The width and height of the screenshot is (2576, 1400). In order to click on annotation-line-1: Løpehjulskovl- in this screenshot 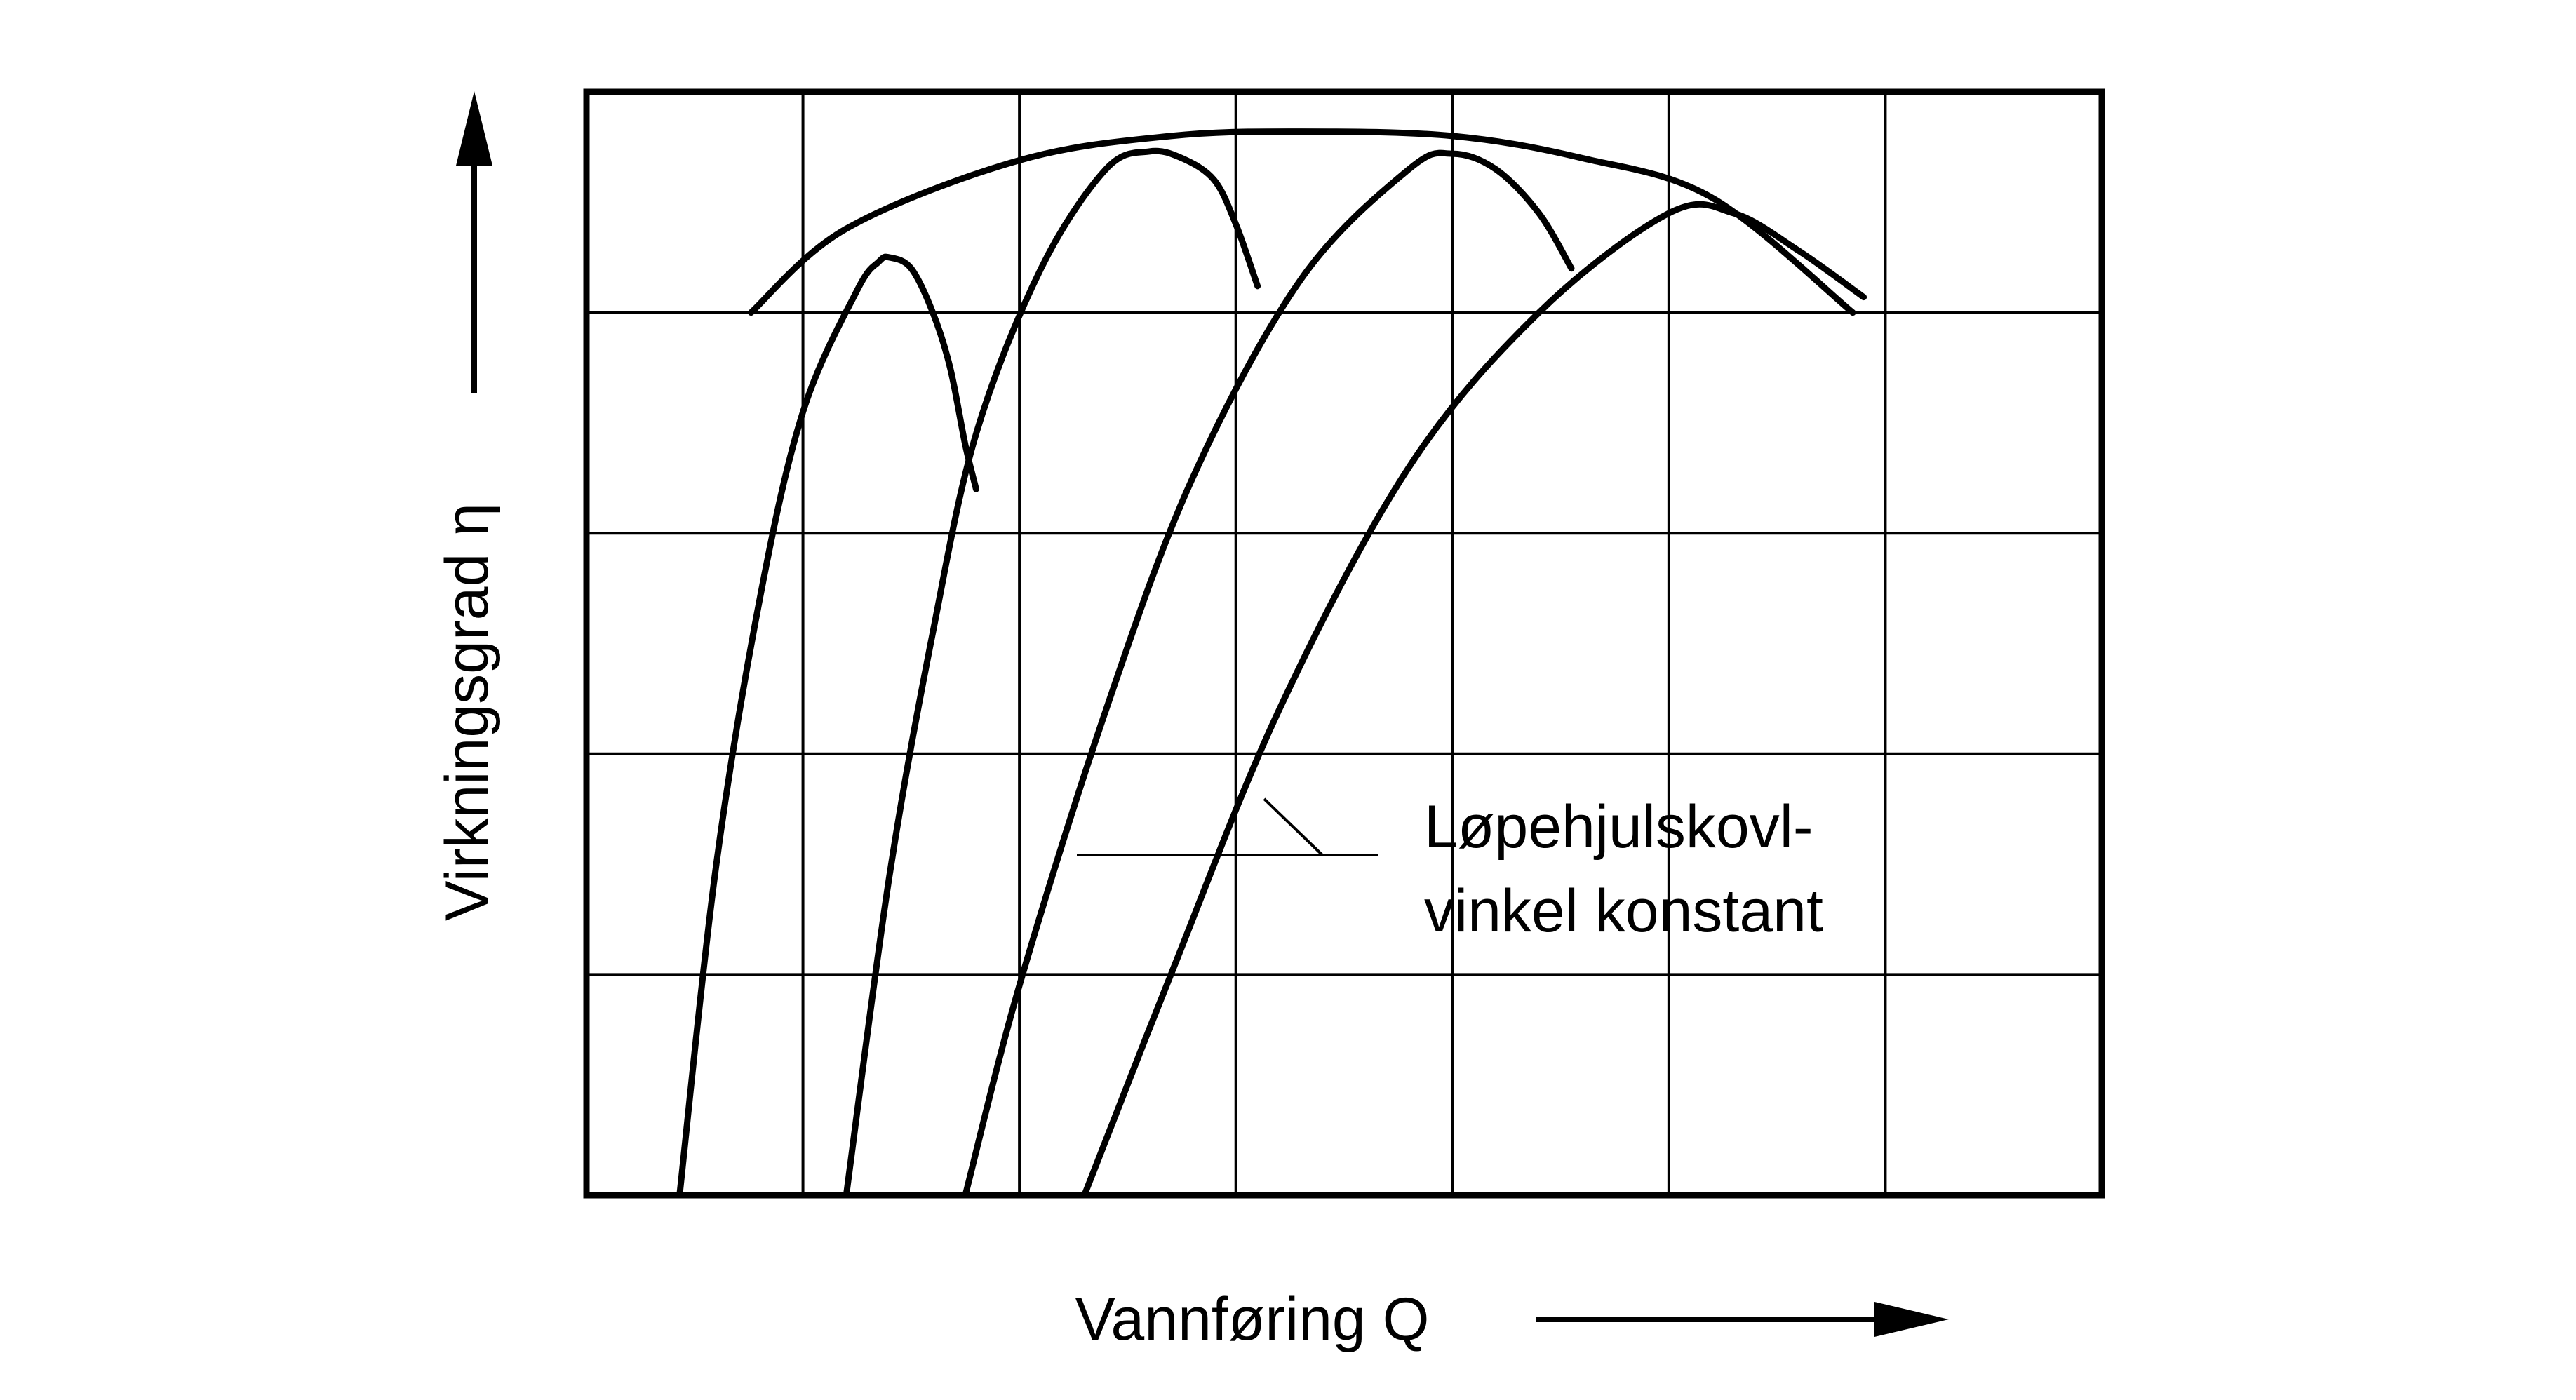, I will do `click(1618, 827)`.